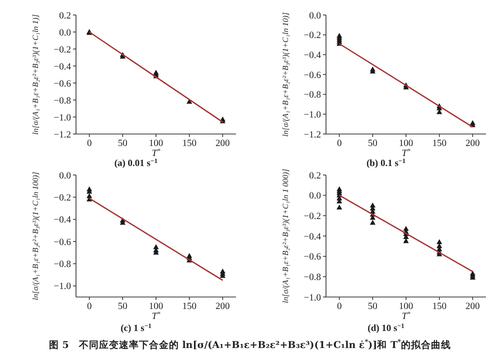 This screenshot has width=500, height=358. What do you see at coordinates (35, 236) in the screenshot?
I see `y-axis-title: ln[σ/(A₁+B₁ε+B₂ε²+B₃ε³)(1+C₁ln 100)]` at bounding box center [35, 236].